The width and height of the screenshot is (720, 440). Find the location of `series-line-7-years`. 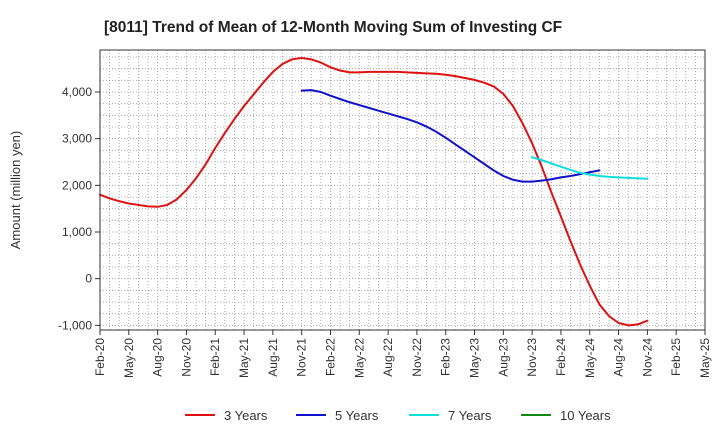

series-line-7-years is located at coordinates (590, 168).